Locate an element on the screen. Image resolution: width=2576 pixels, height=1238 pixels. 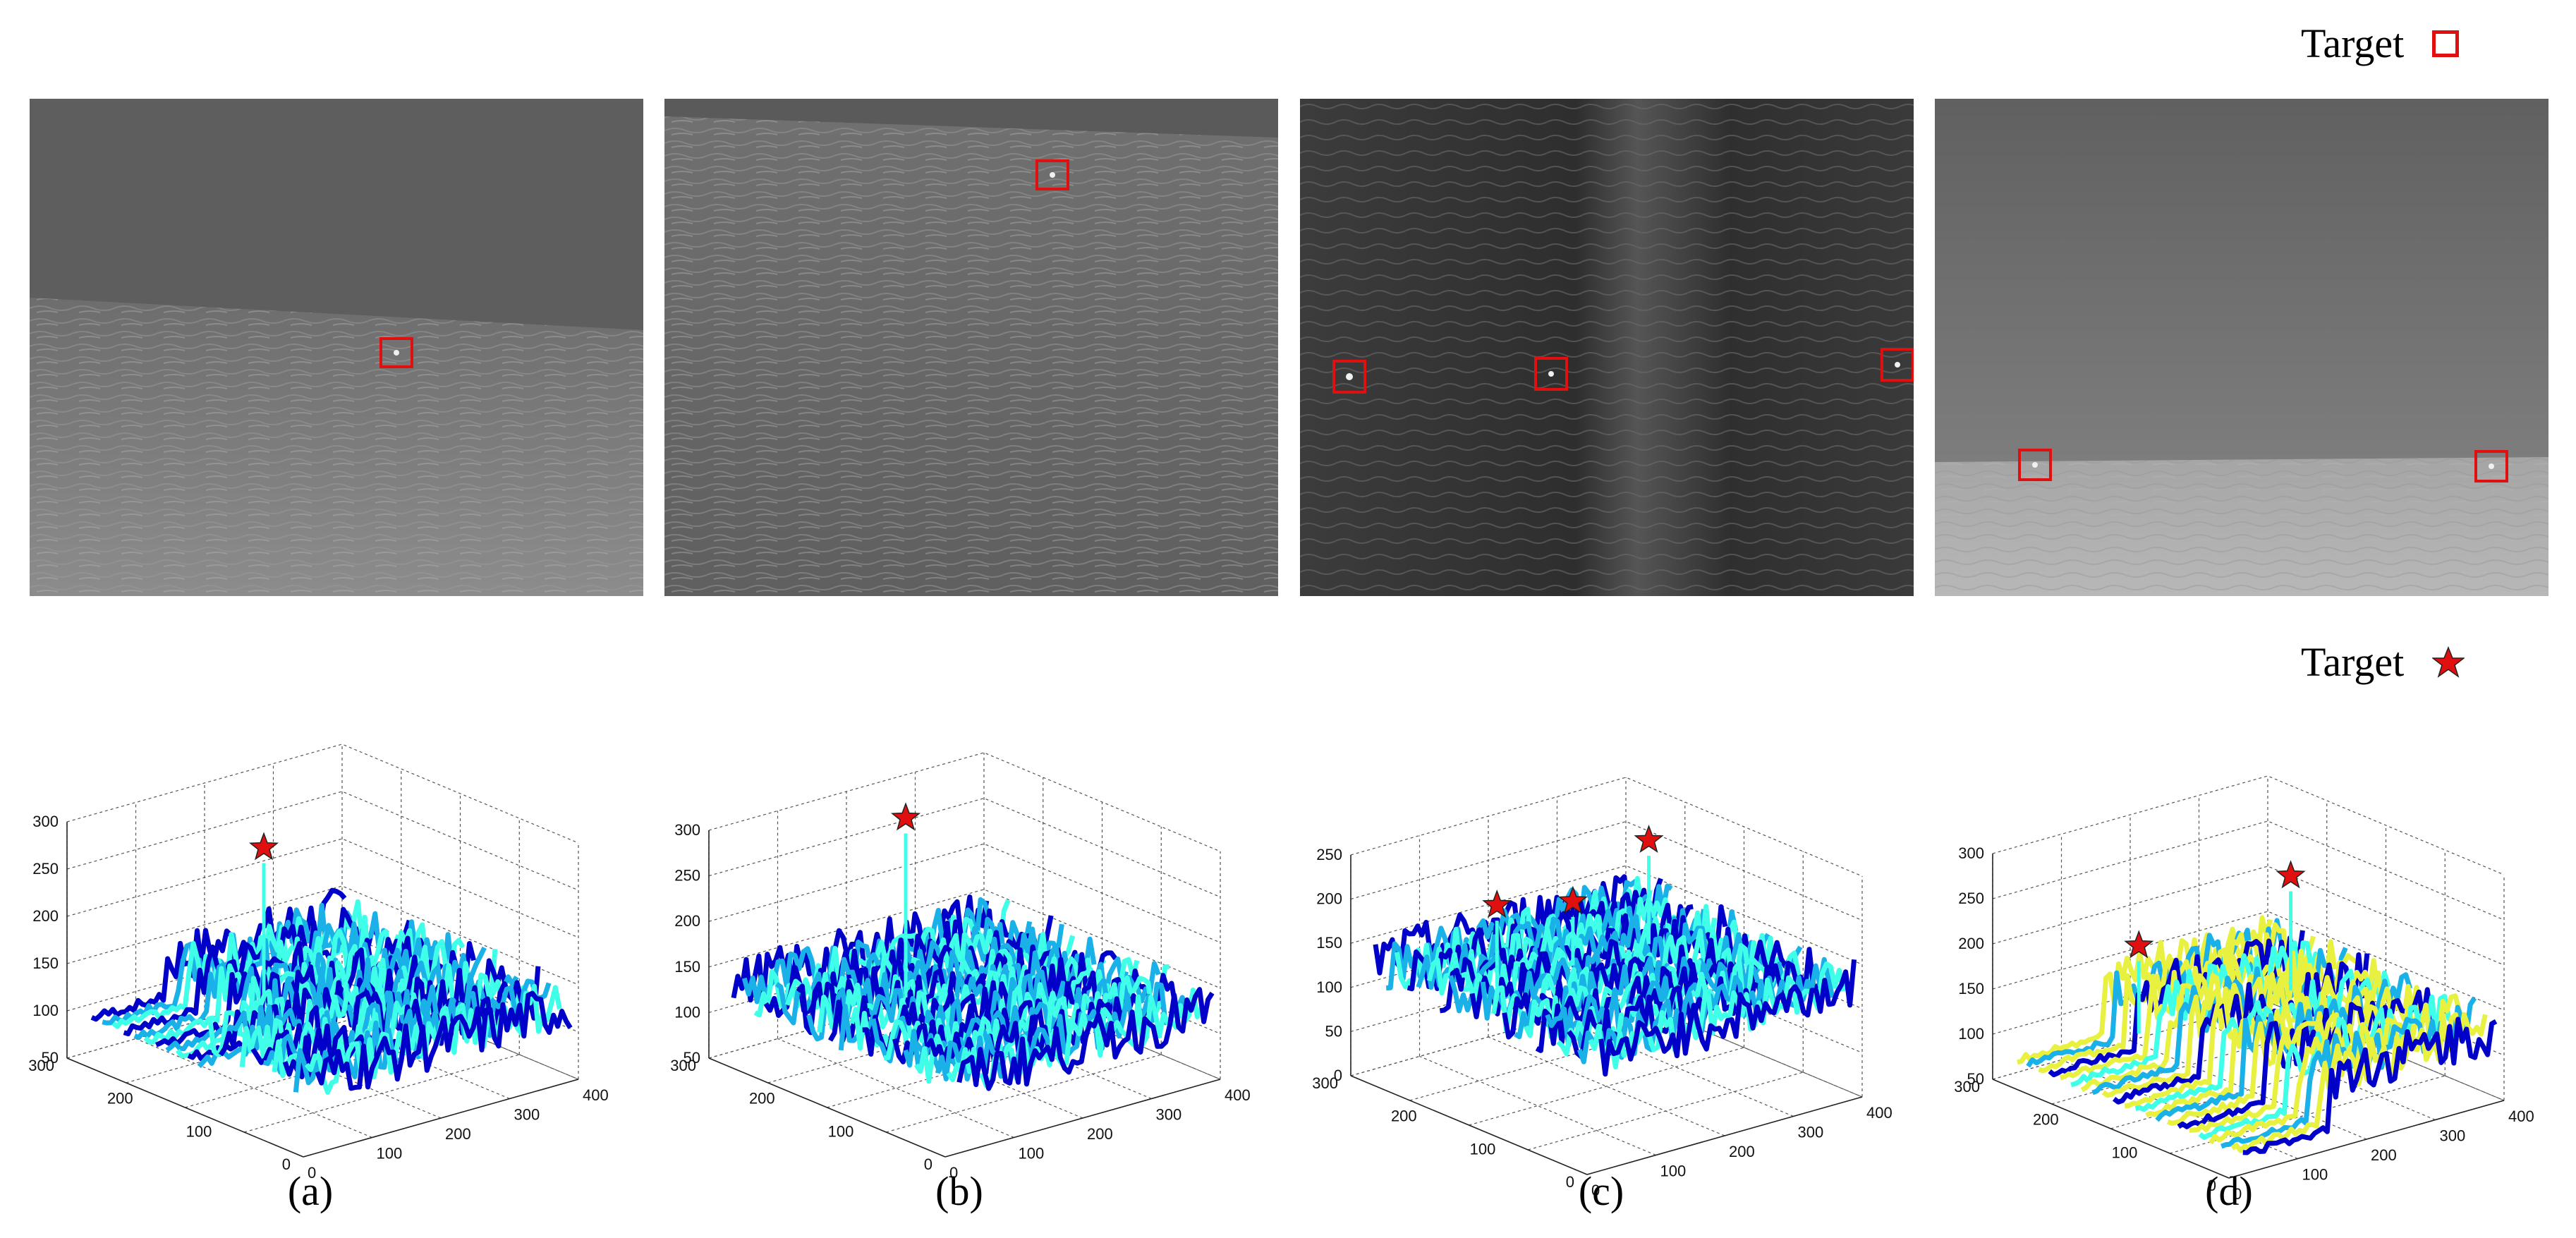
infrared-image-c is located at coordinates (1607, 347).